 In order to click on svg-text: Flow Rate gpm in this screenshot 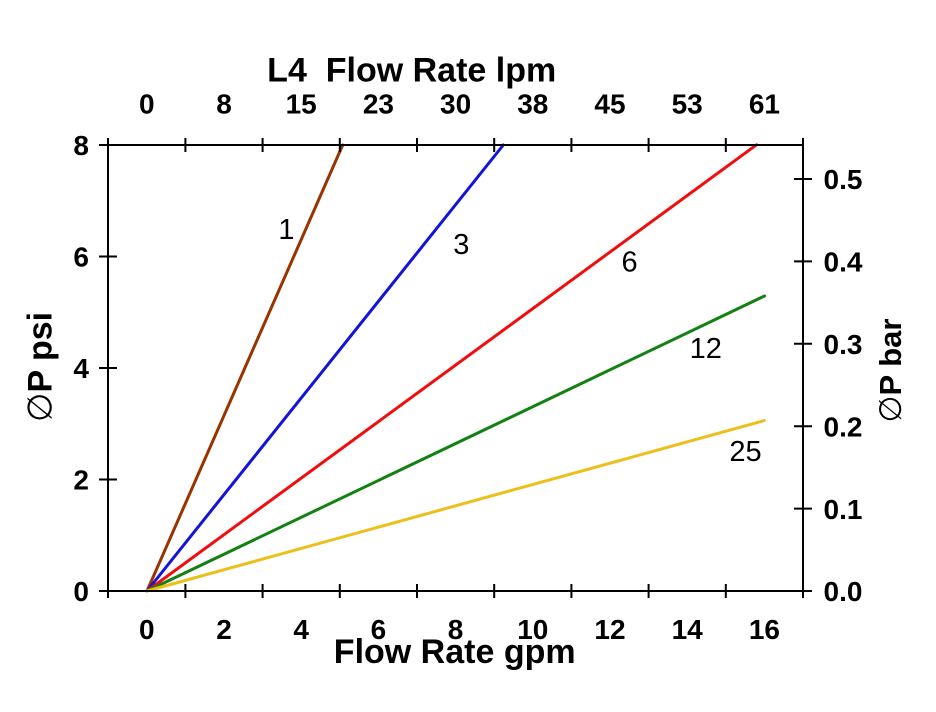, I will do `click(455, 652)`.